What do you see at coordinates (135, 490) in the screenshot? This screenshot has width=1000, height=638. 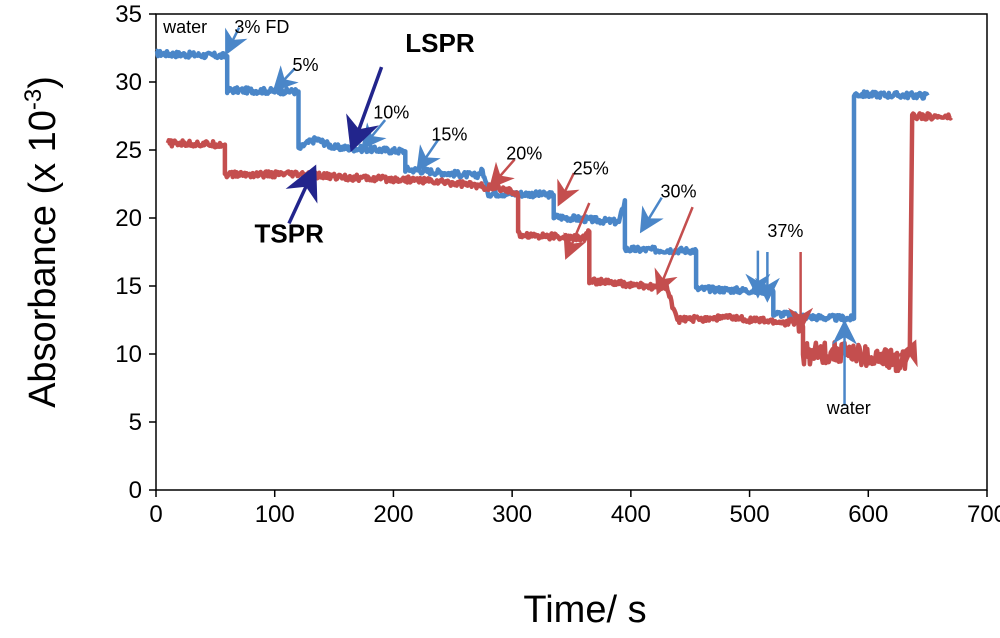 I see `y-tick-label: 0` at bounding box center [135, 490].